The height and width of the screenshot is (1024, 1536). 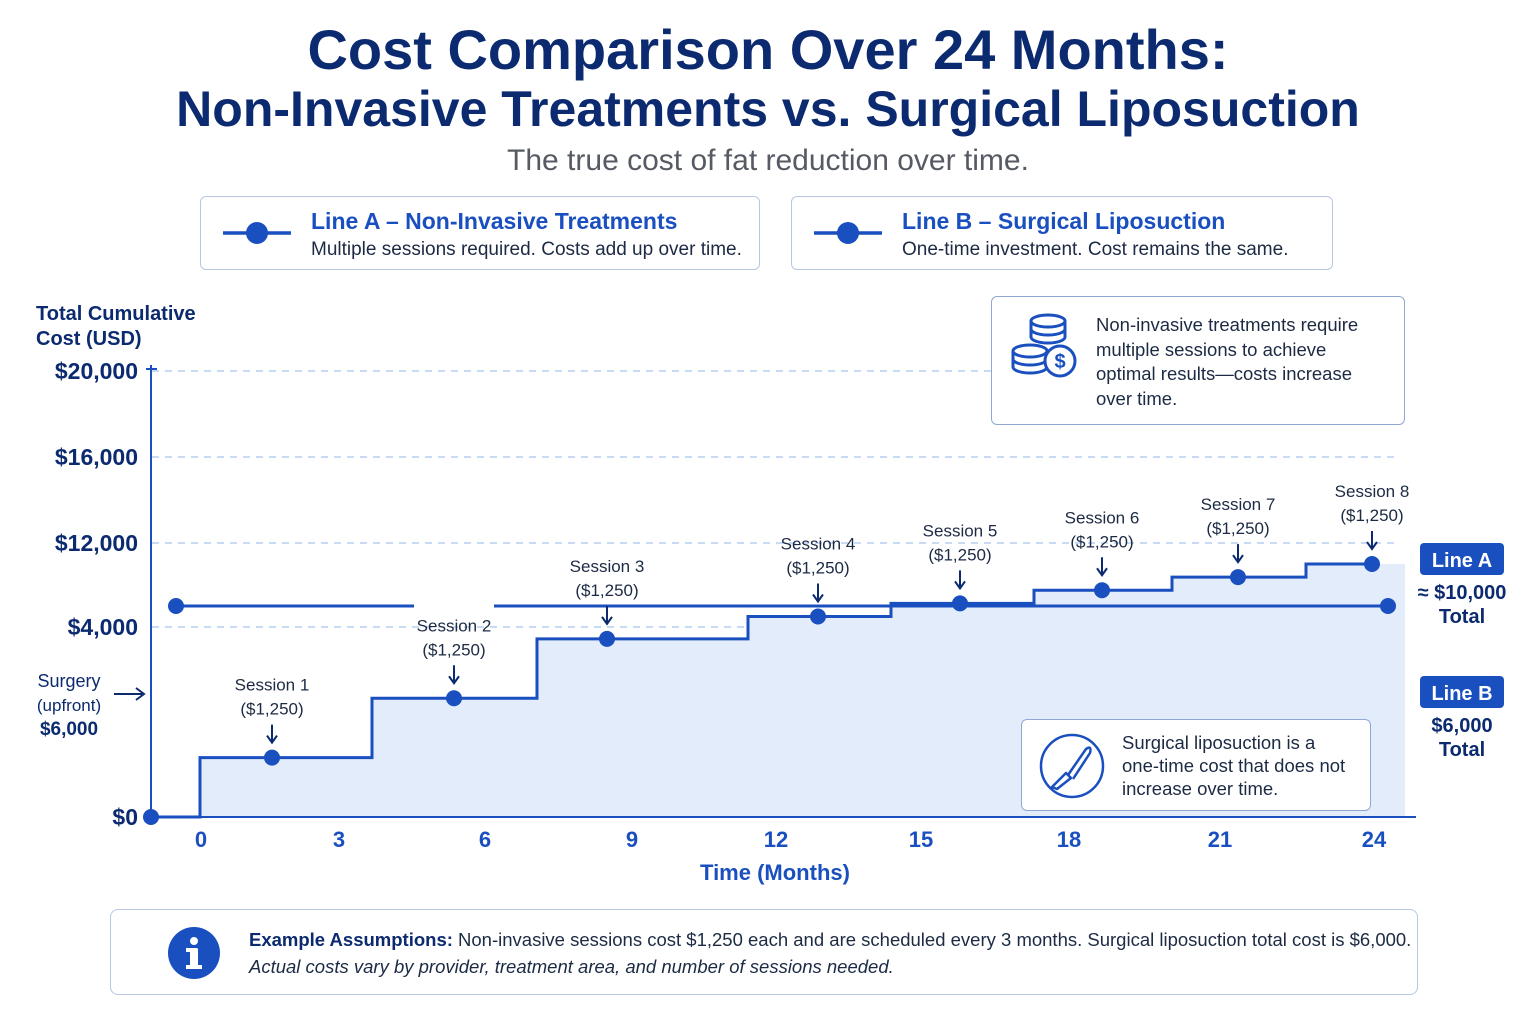 What do you see at coordinates (921, 839) in the screenshot?
I see `x-tick-label: 15` at bounding box center [921, 839].